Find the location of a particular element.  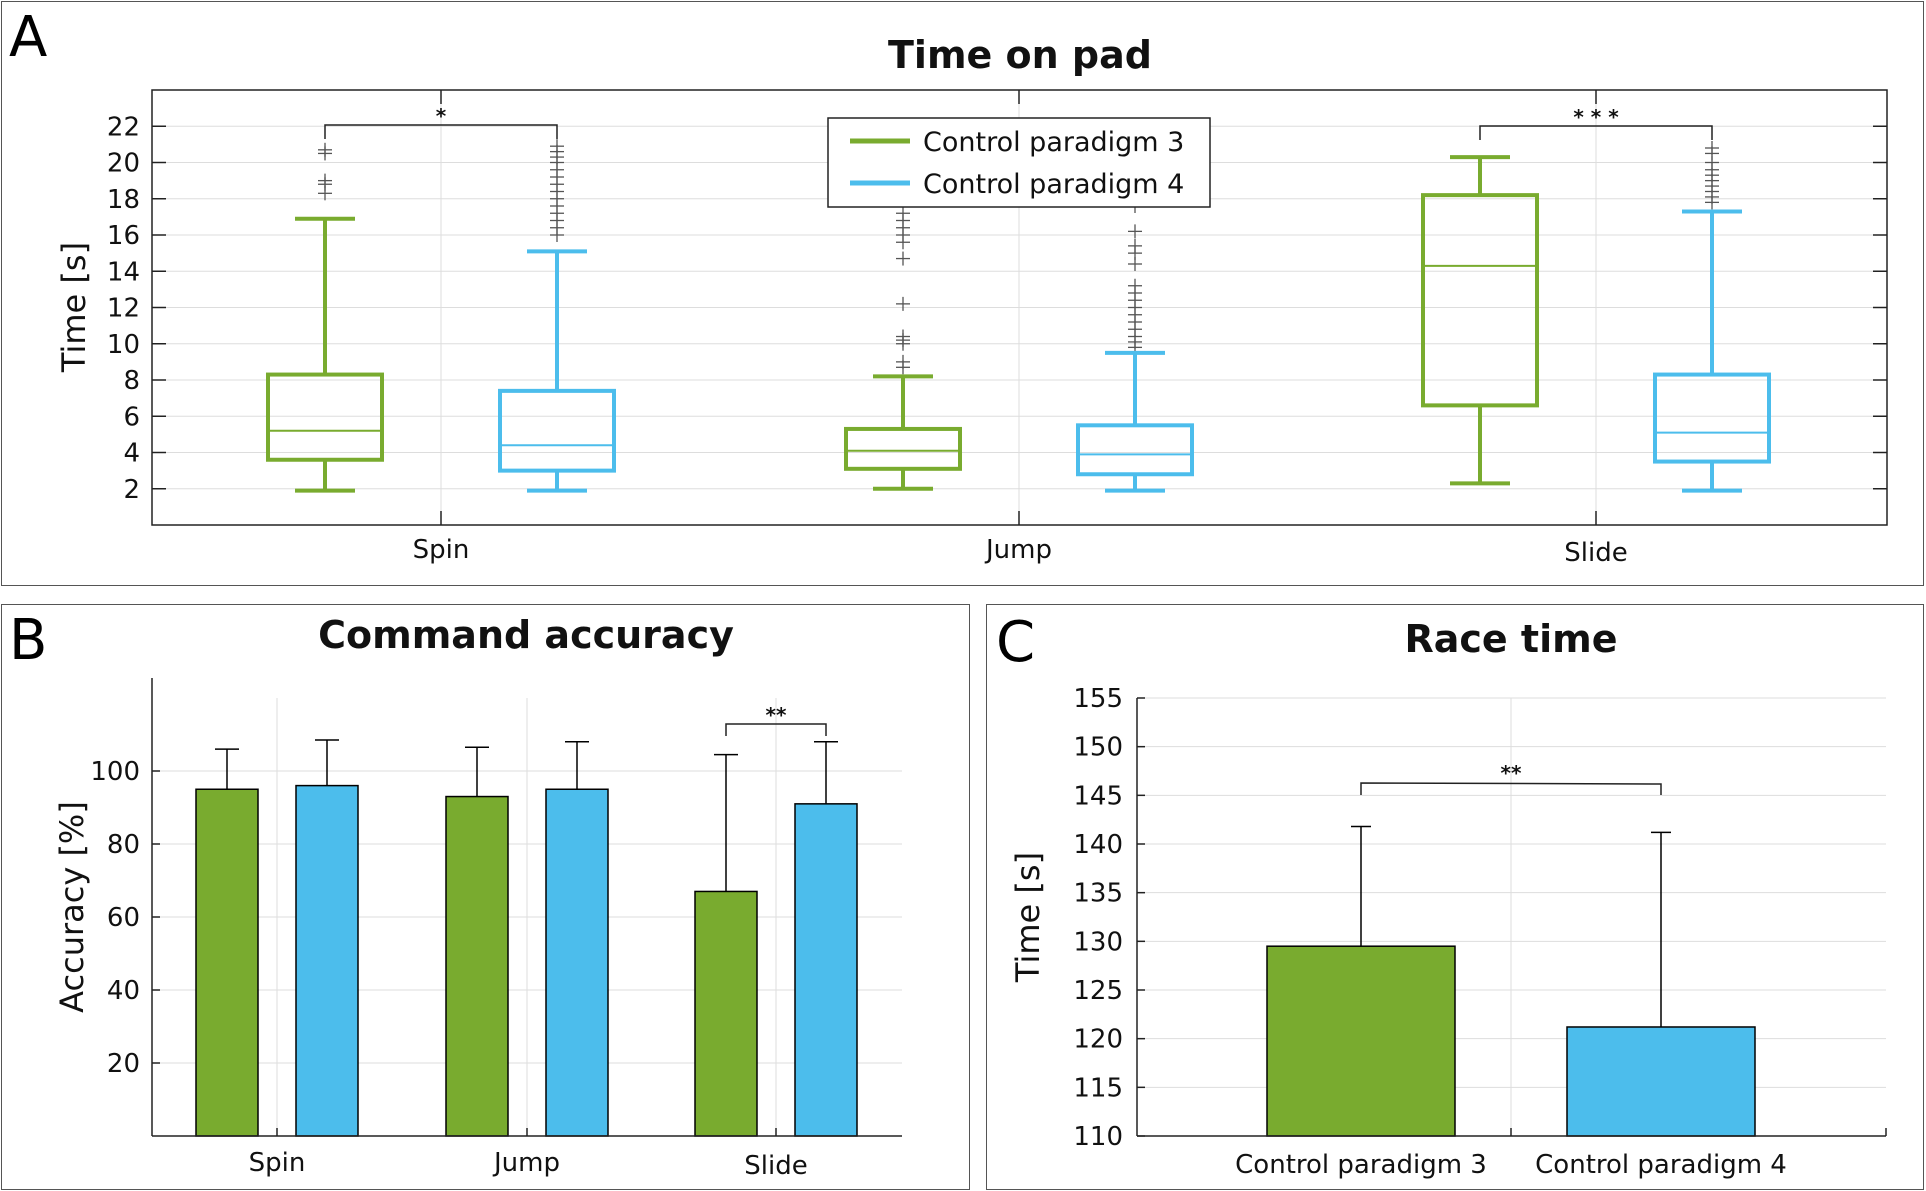

chart-title: Command accuracy is located at coordinates (526, 635).